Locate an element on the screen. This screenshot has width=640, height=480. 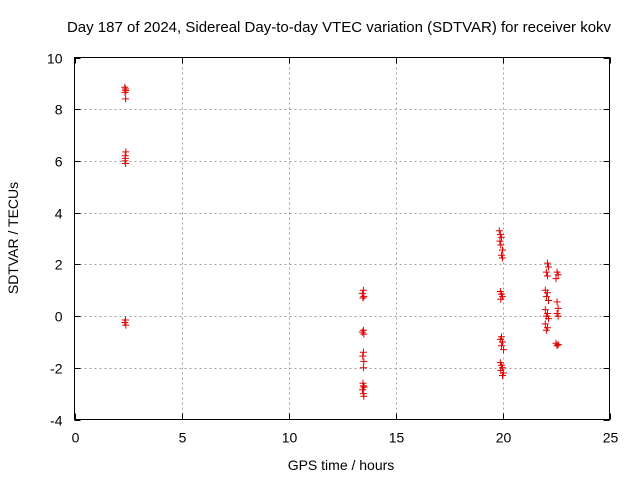
y-tick-label: 4 is located at coordinates (59, 214).